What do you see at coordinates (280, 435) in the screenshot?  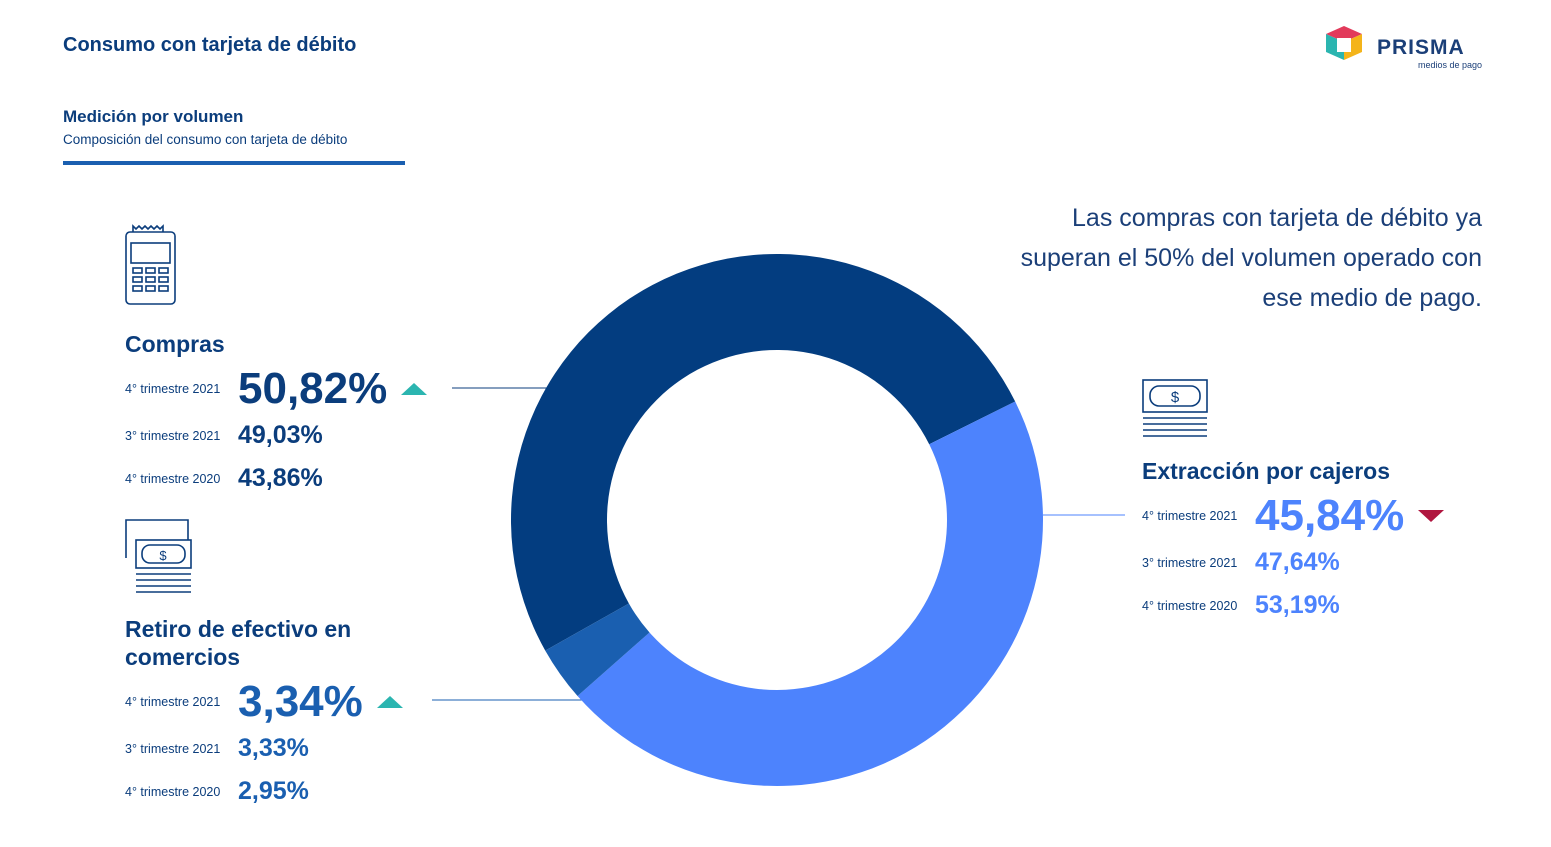 I see `value-label: 49,03%` at bounding box center [280, 435].